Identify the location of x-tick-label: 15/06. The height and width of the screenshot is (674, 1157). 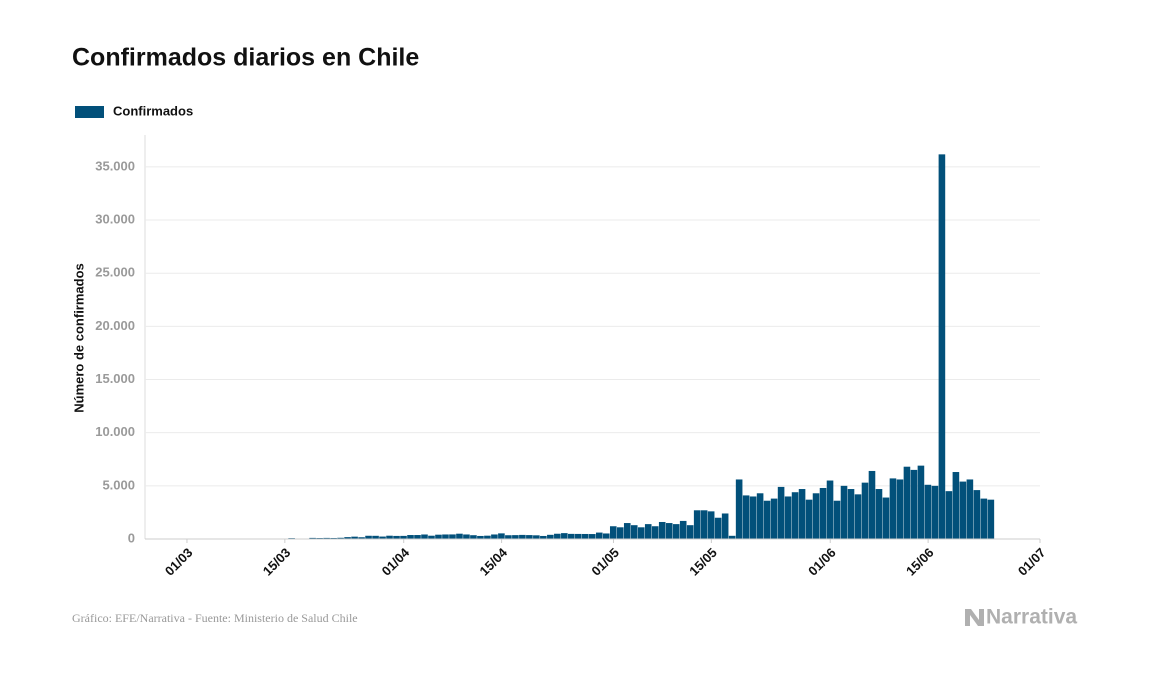
(920, 562).